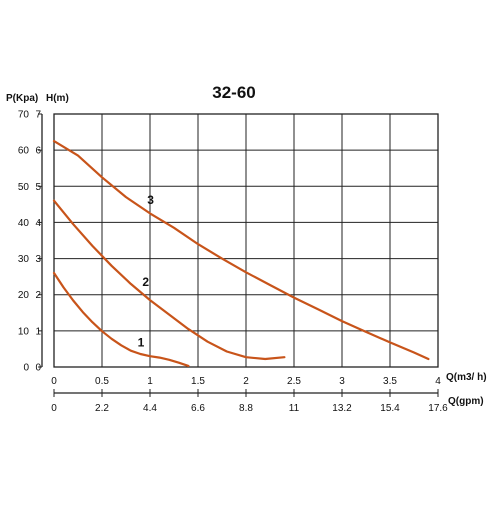 This screenshot has width=500, height=505. I want to click on x-tick-label-secondary: 15.4, so click(390, 408).